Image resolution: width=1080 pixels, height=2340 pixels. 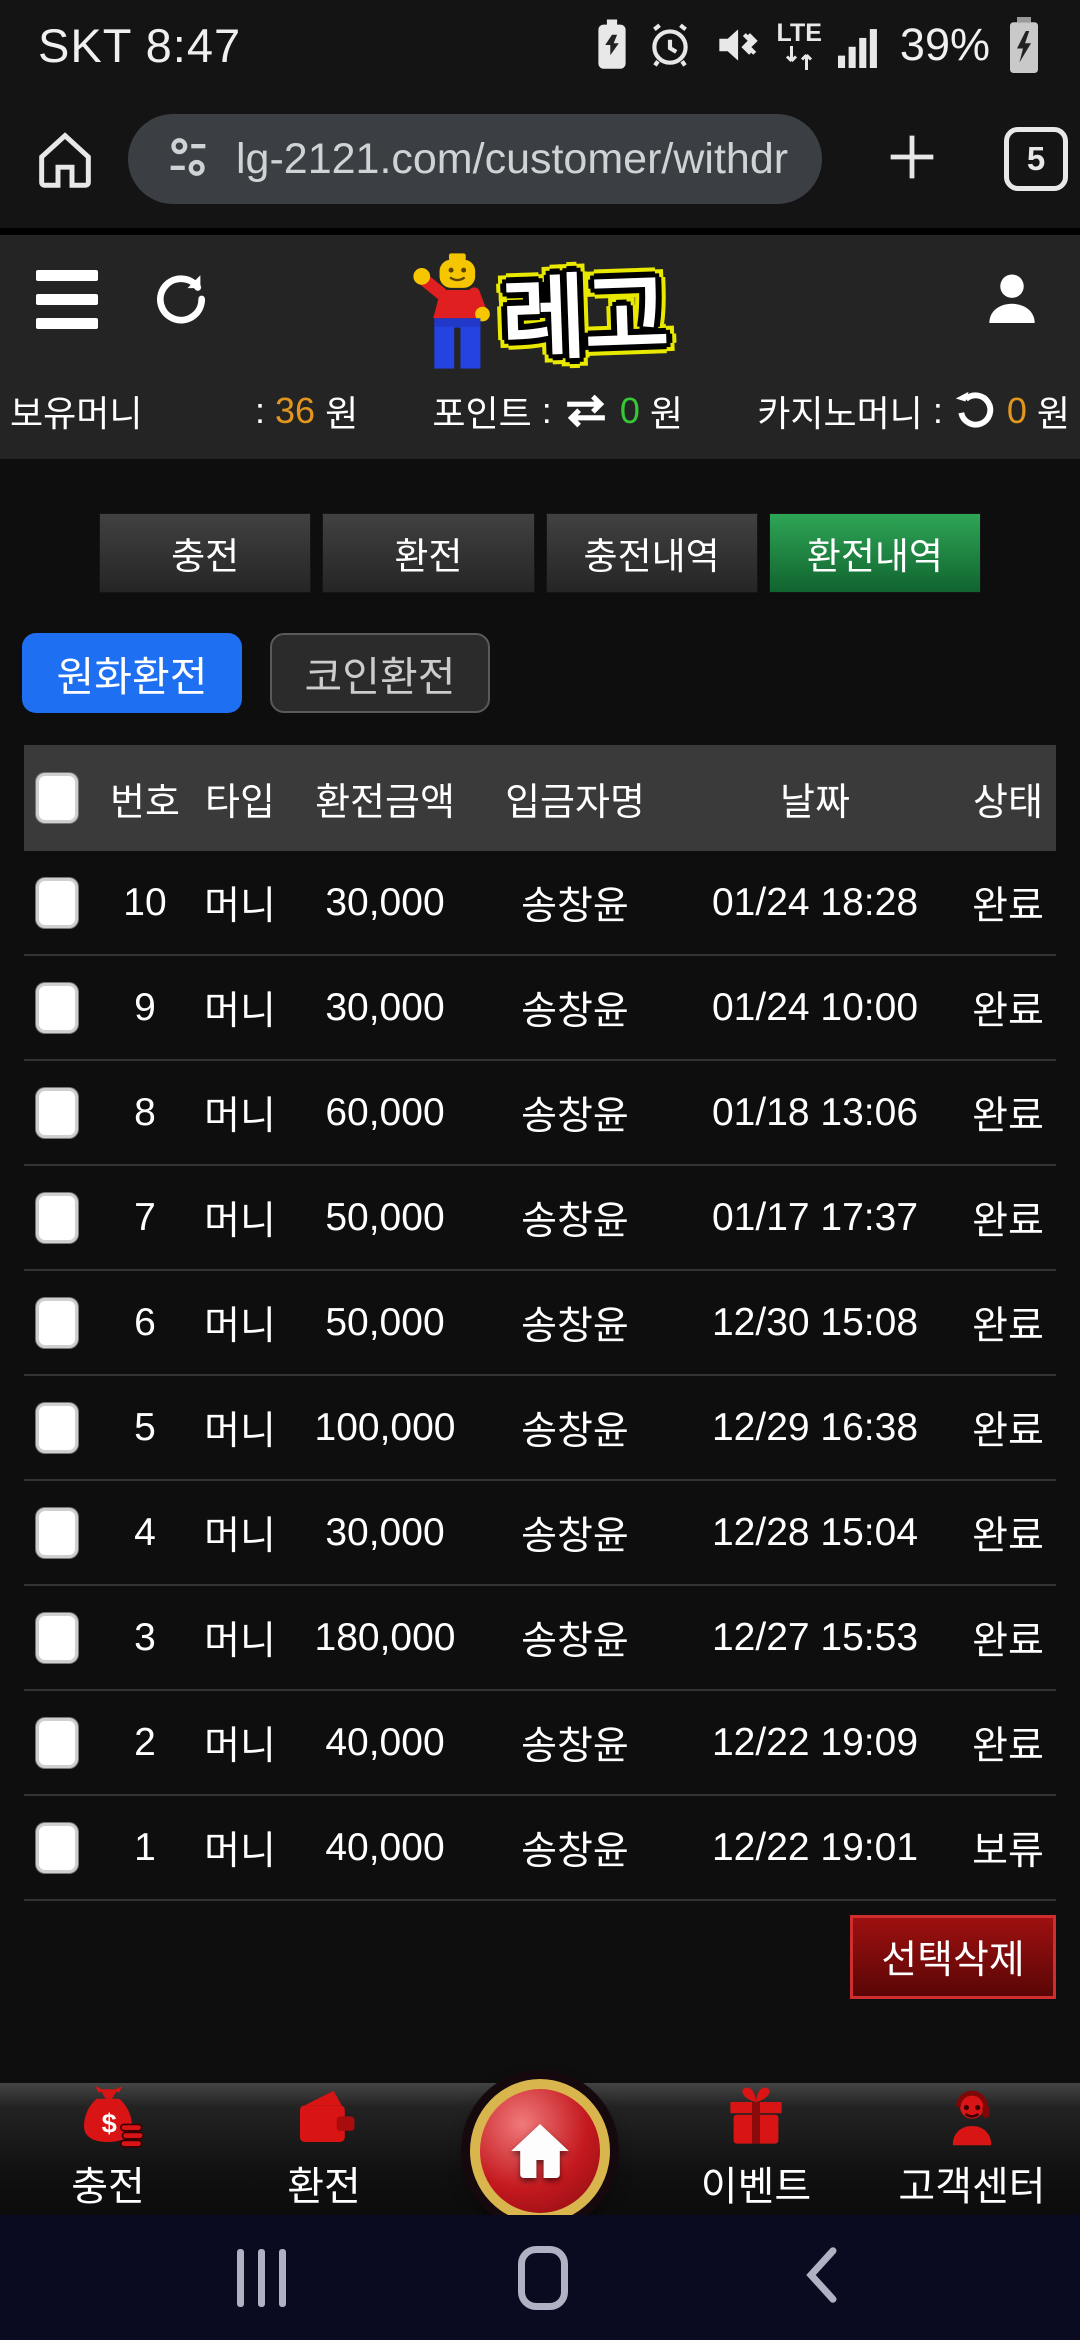 What do you see at coordinates (108, 2149) in the screenshot?
I see `nav-deposit: $ 충전` at bounding box center [108, 2149].